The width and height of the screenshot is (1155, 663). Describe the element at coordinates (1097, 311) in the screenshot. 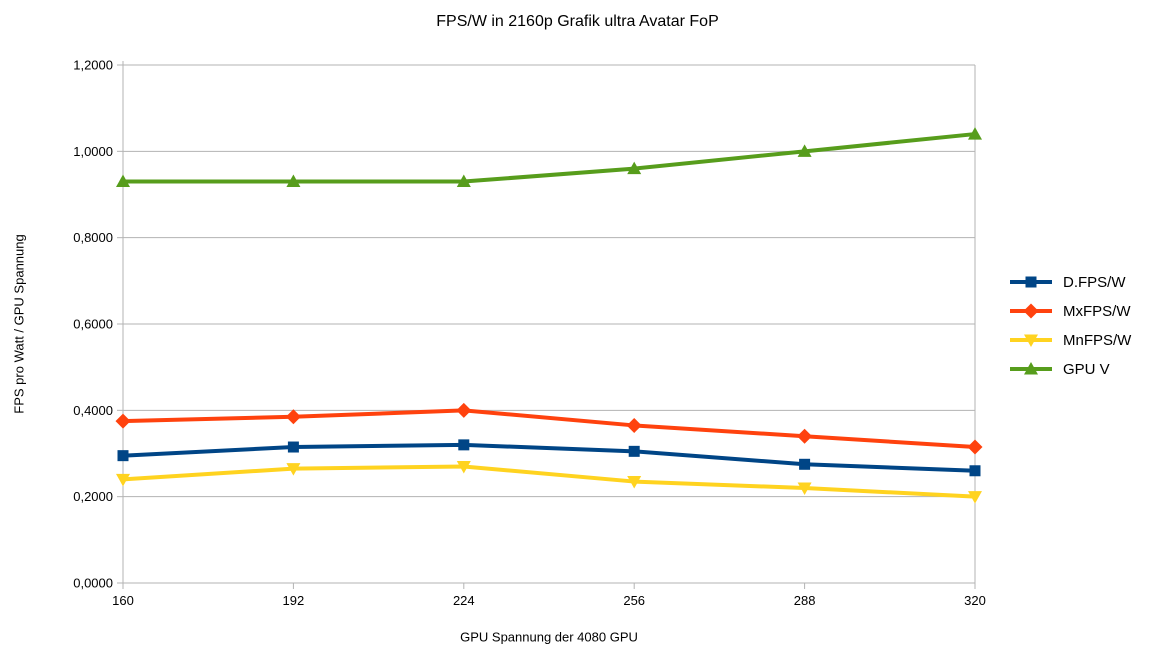

I see `legend-label: MxFPS/W` at that location.